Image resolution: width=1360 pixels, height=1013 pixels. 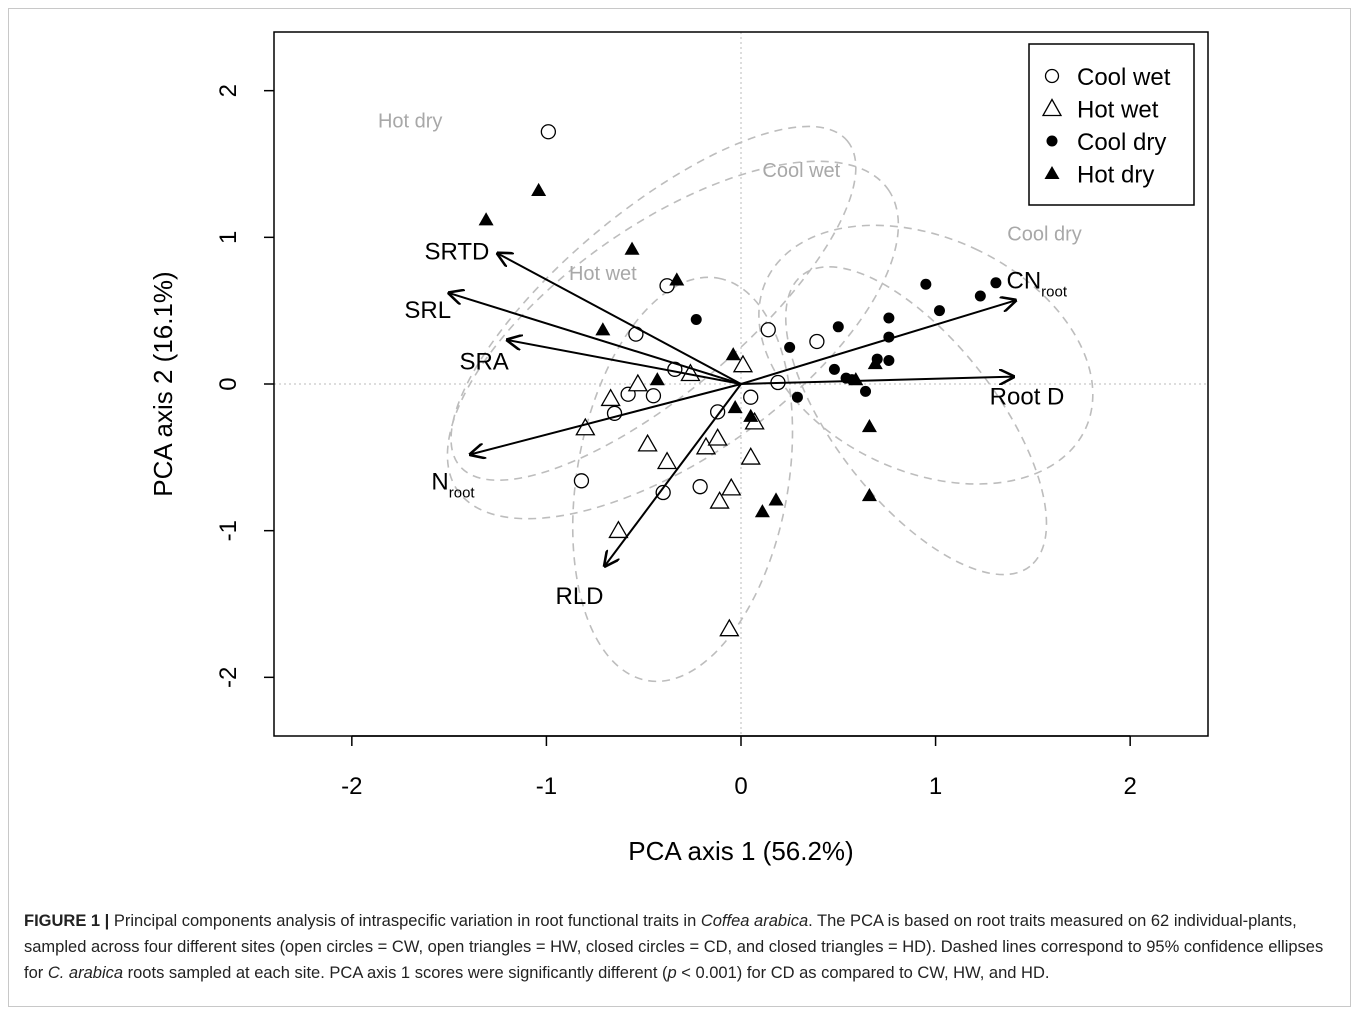 I want to click on vector-label-srtd: SRTD, so click(x=456, y=251).